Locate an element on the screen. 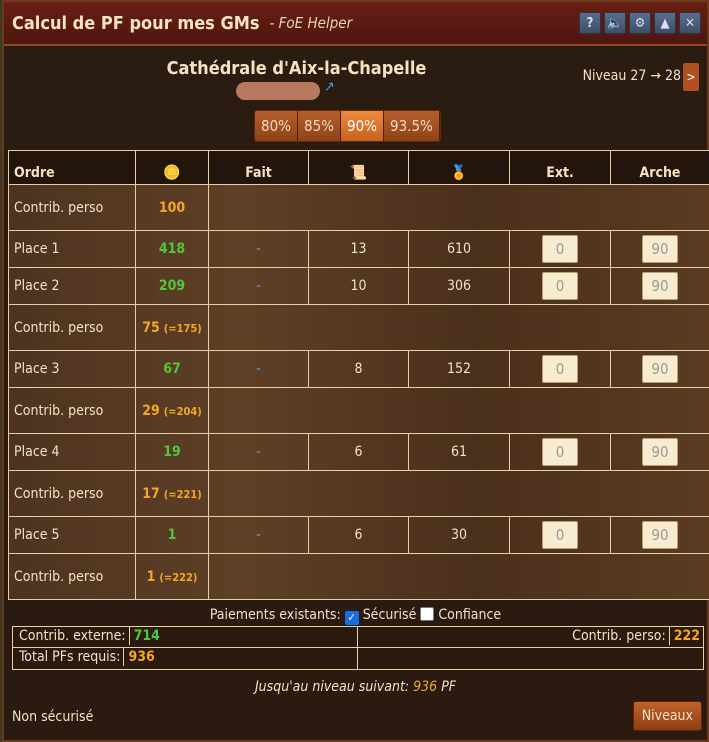  forge-points-icon: 🪙 is located at coordinates (172, 167).